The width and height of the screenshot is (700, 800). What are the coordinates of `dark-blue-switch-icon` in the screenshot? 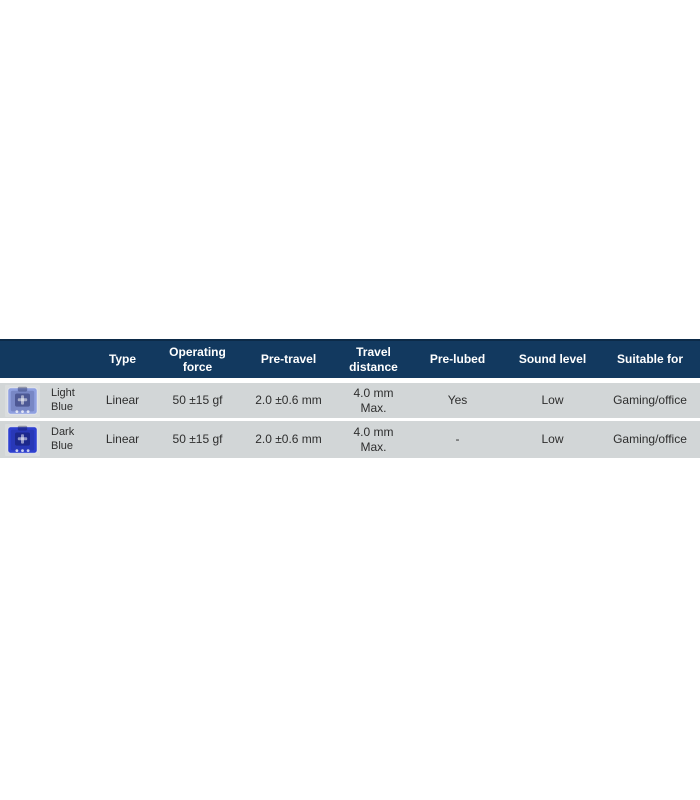 It's located at (22, 439).